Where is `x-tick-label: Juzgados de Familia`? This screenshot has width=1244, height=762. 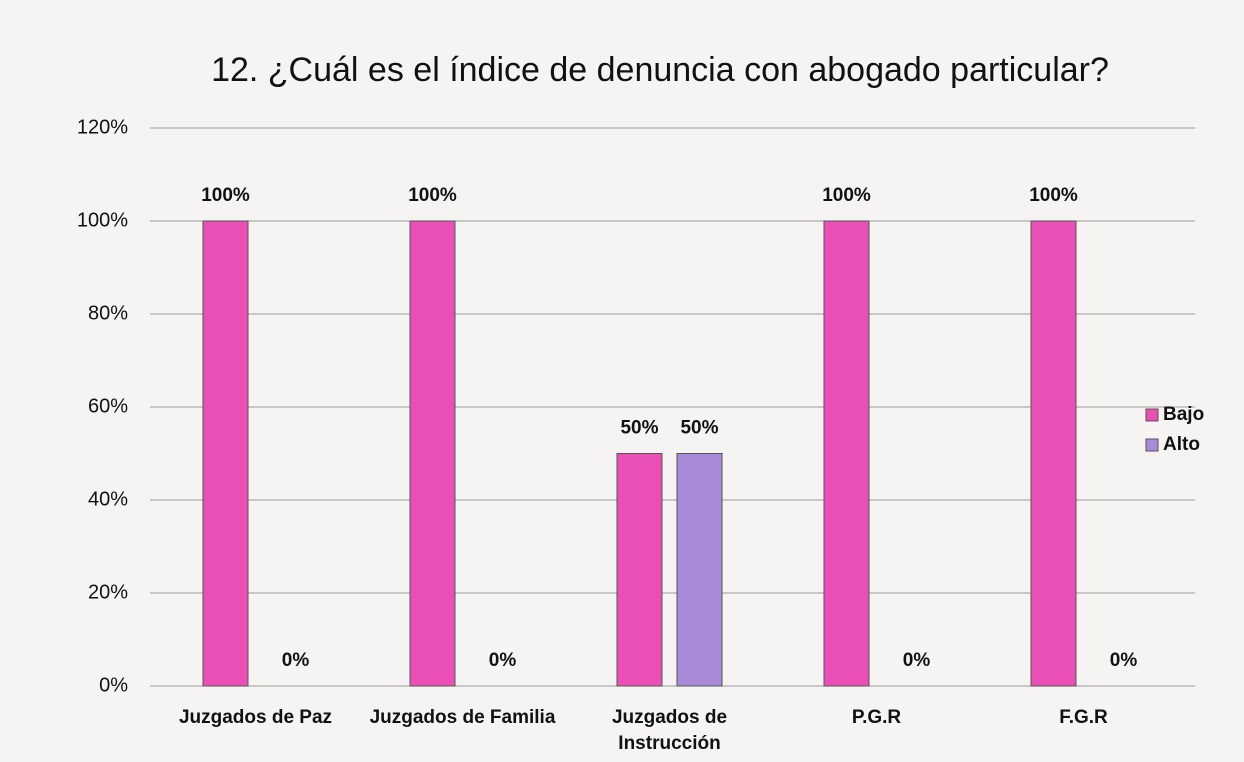 x-tick-label: Juzgados de Familia is located at coordinates (463, 717).